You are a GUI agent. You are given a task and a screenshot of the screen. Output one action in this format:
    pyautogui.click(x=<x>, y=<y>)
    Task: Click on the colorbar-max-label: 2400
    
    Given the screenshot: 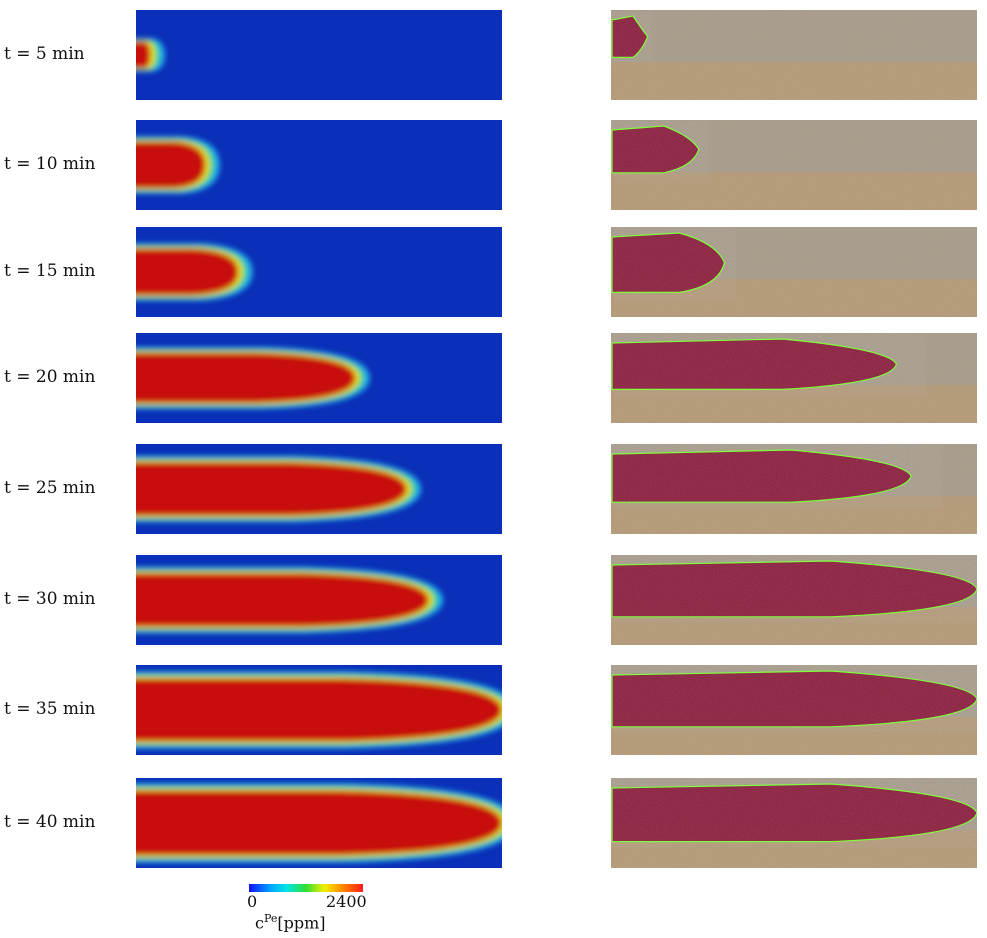 What is the action you would take?
    pyautogui.click(x=346, y=901)
    